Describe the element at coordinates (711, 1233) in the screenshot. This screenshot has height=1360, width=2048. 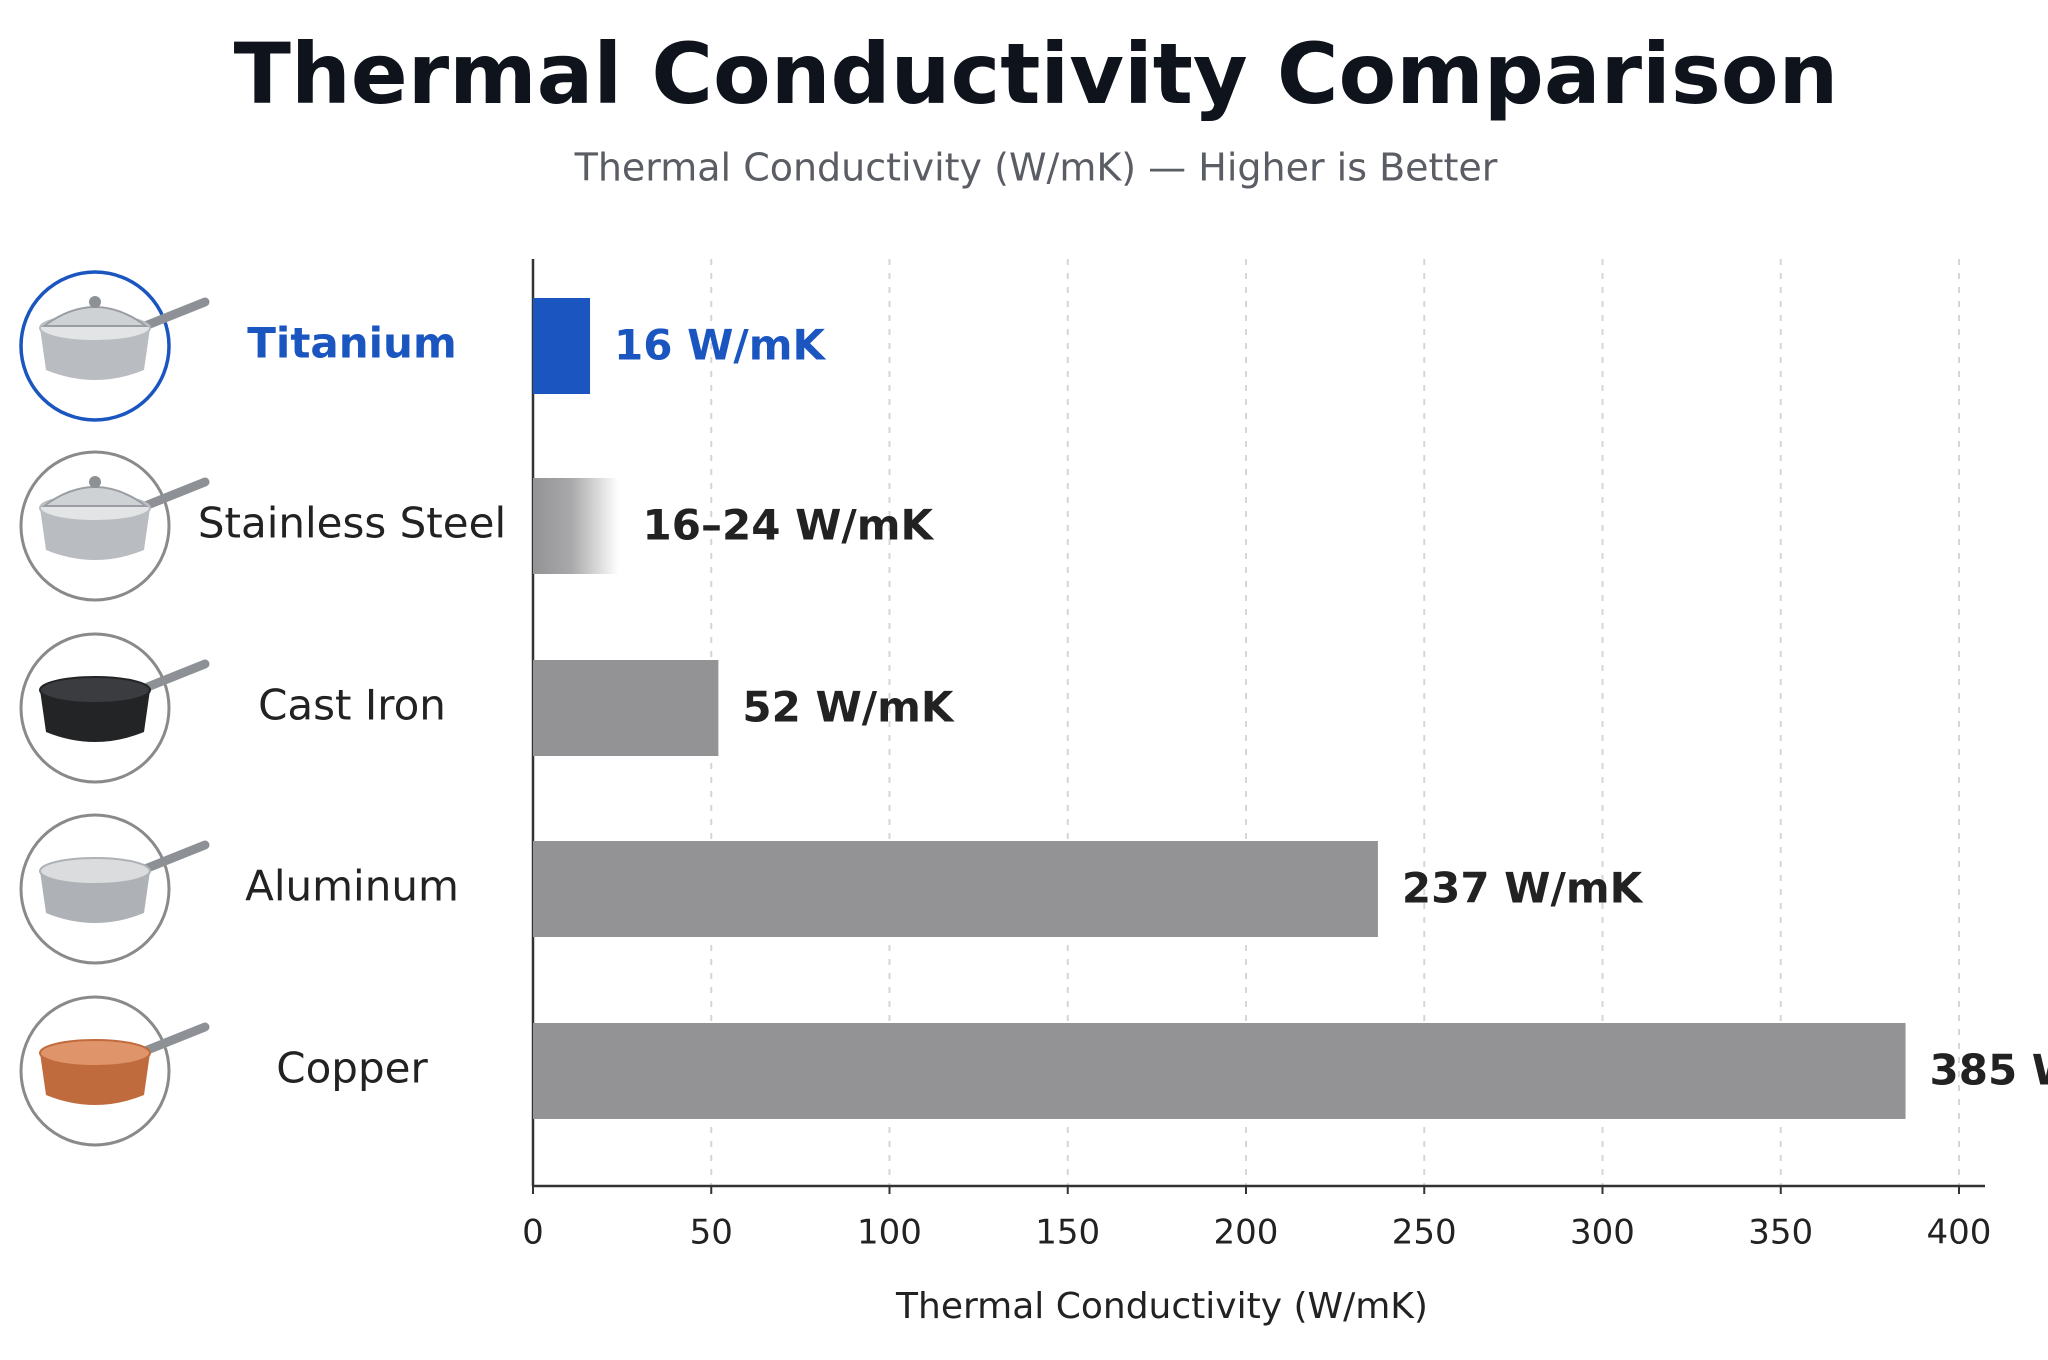
I see `x-tick-label: 50` at that location.